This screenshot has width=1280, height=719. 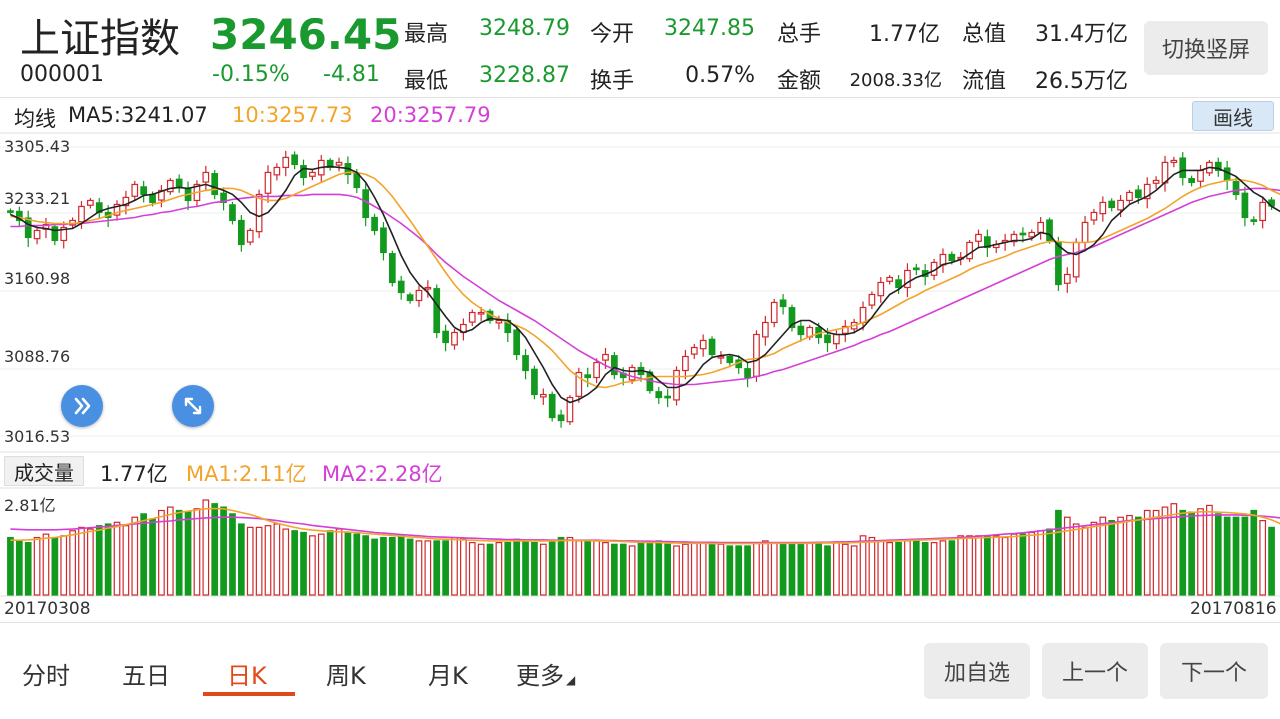 I want to click on volume-value: 1.77亿, so click(x=134, y=474).